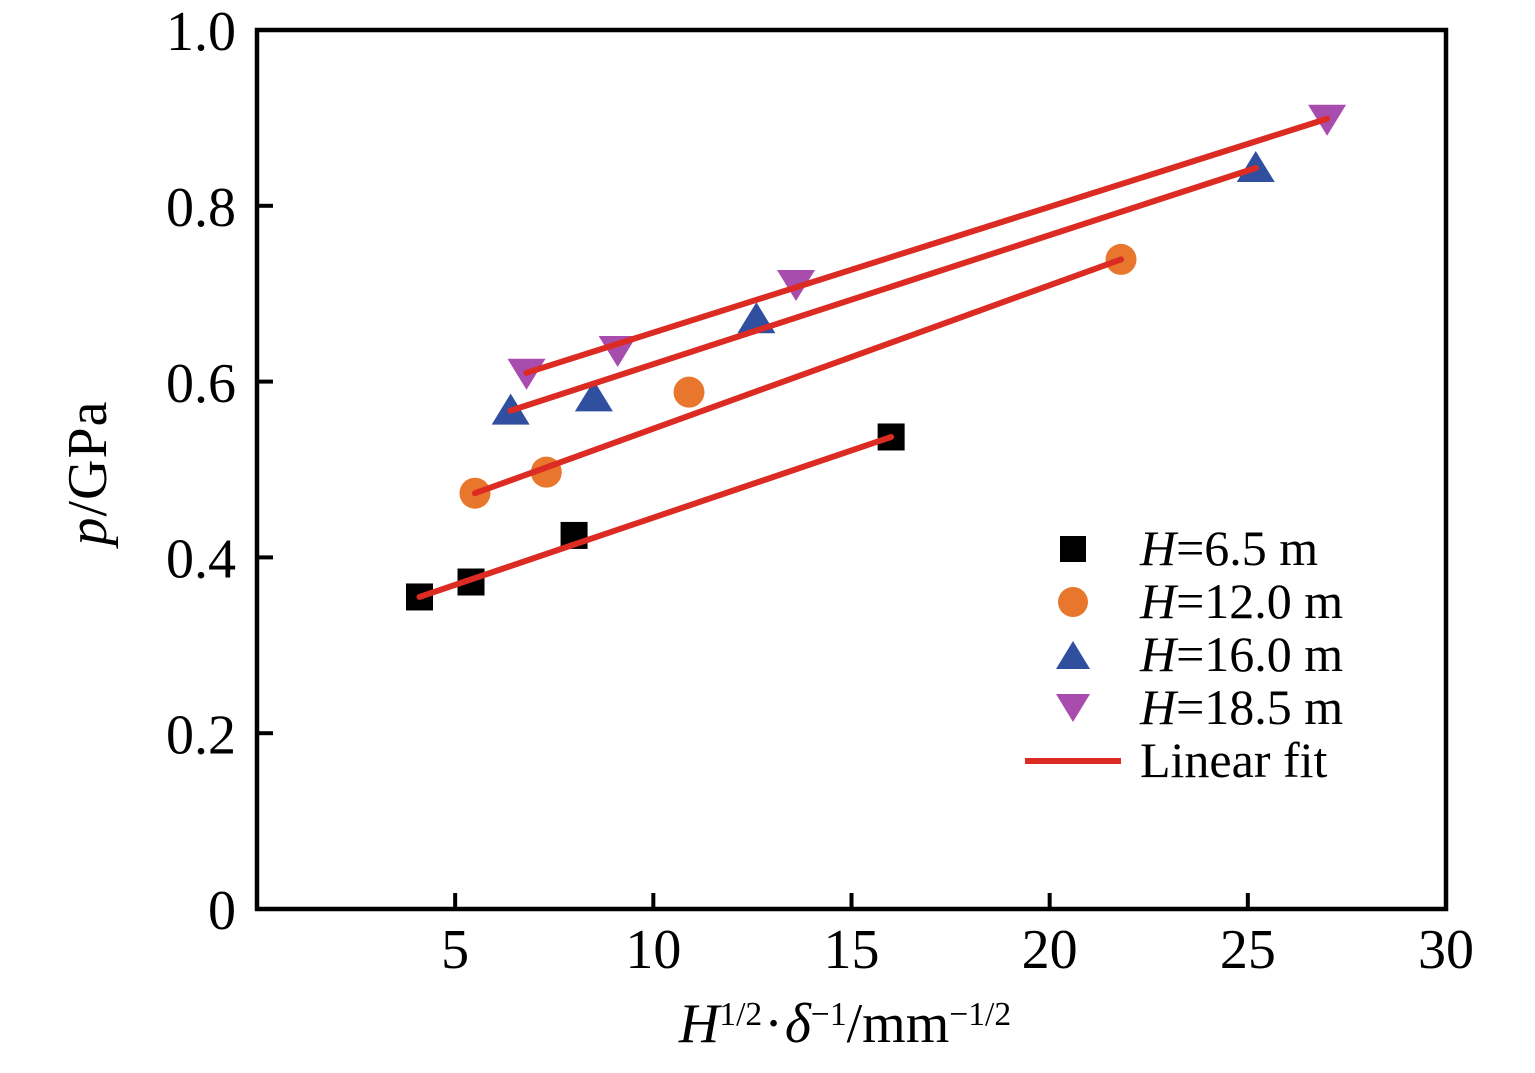 The image size is (1535, 1073). Describe the element at coordinates (201, 384) in the screenshot. I see `y-tick-label: 0.6` at that location.